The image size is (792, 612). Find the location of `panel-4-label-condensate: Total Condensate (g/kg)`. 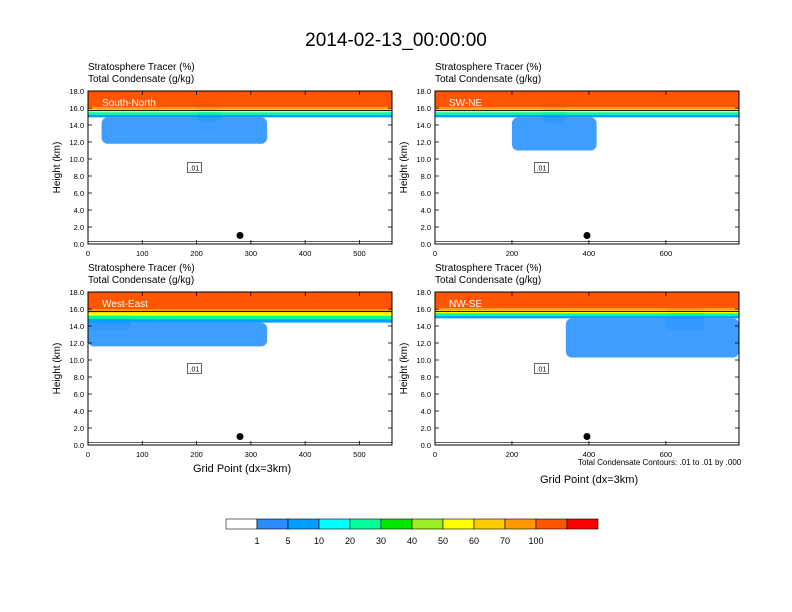

panel-4-label-condensate: Total Condensate (g/kg) is located at coordinates (488, 280).